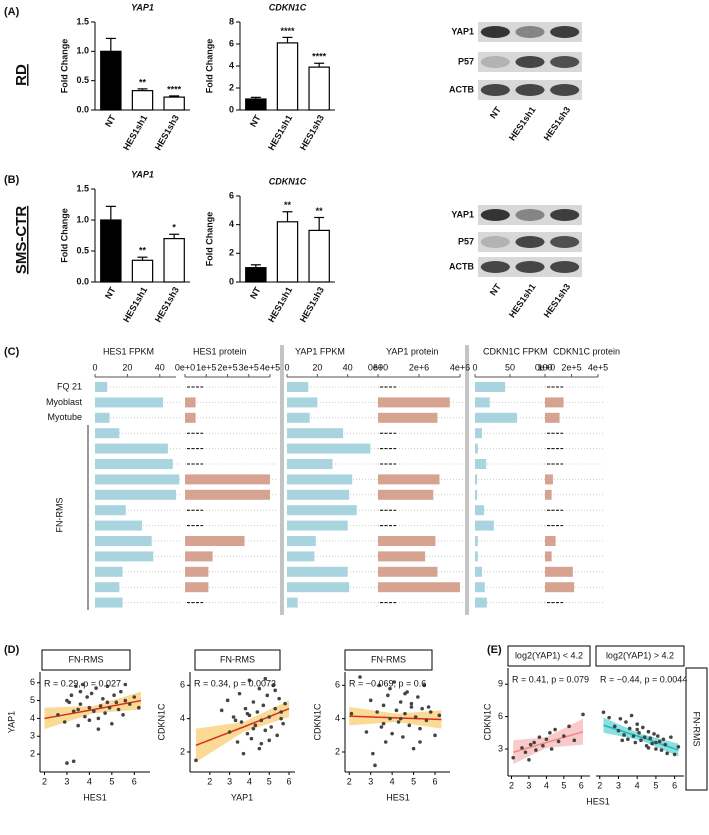 This screenshot has height=835, width=709. I want to click on x-tick-label: 60, so click(378, 367).